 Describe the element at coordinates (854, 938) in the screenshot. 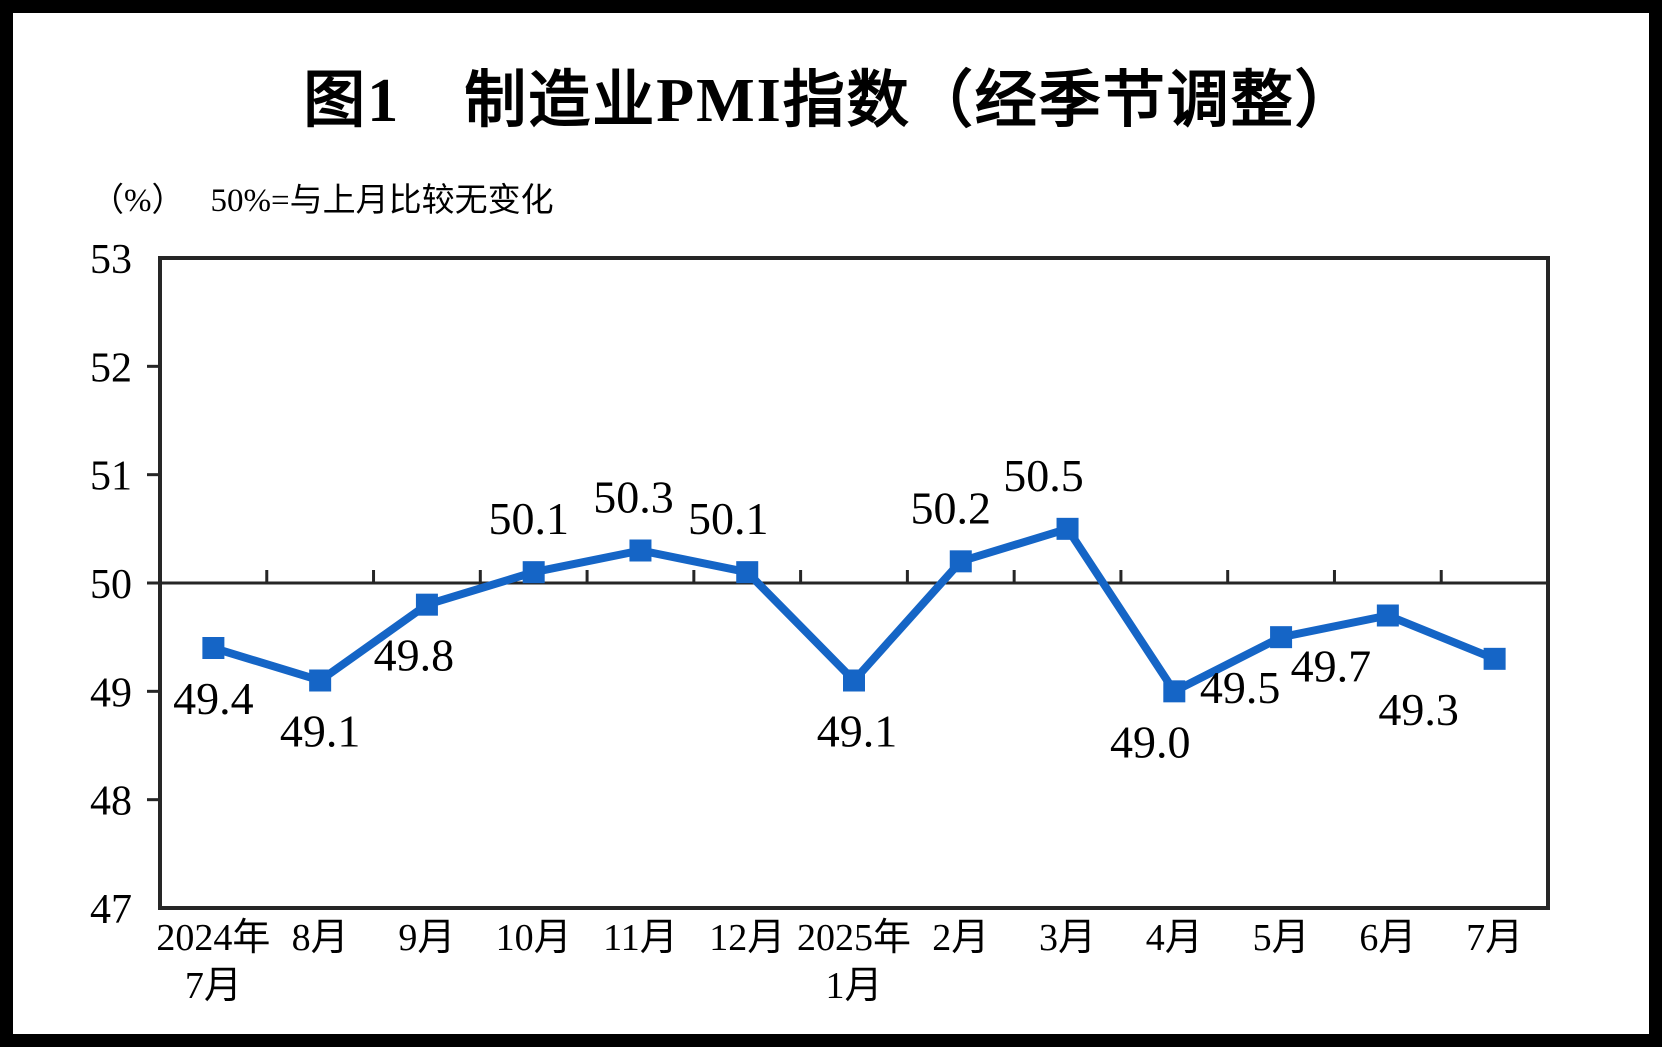

I see `x-axis-label: 2025年` at that location.